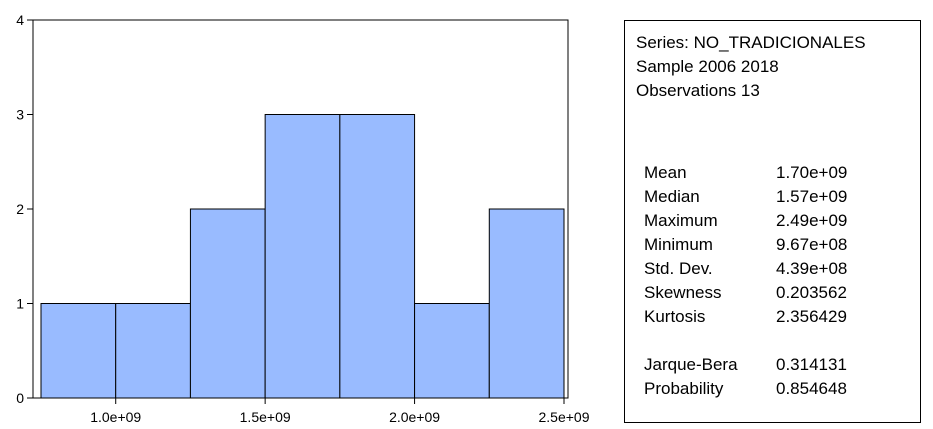  What do you see at coordinates (811, 316) in the screenshot?
I see `stat-value: 2.356429` at bounding box center [811, 316].